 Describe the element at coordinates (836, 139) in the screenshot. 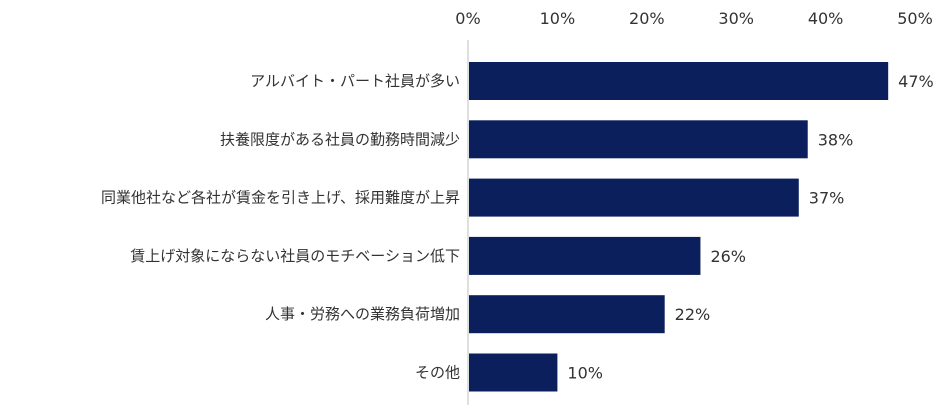

I see `data-label: 38%` at that location.